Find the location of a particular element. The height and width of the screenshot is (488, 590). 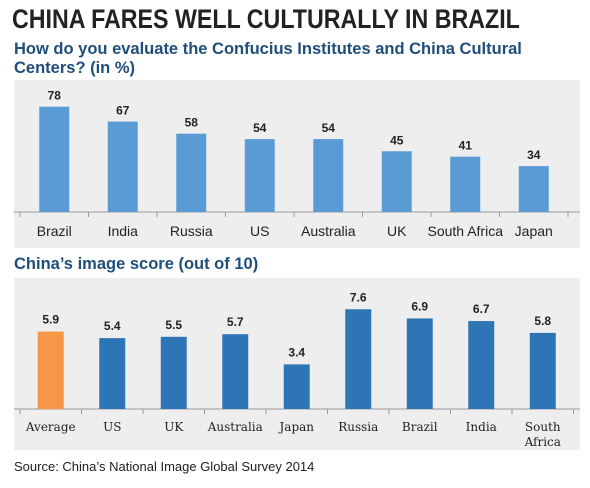

chart2-value-label: 6.9 is located at coordinates (419, 306).